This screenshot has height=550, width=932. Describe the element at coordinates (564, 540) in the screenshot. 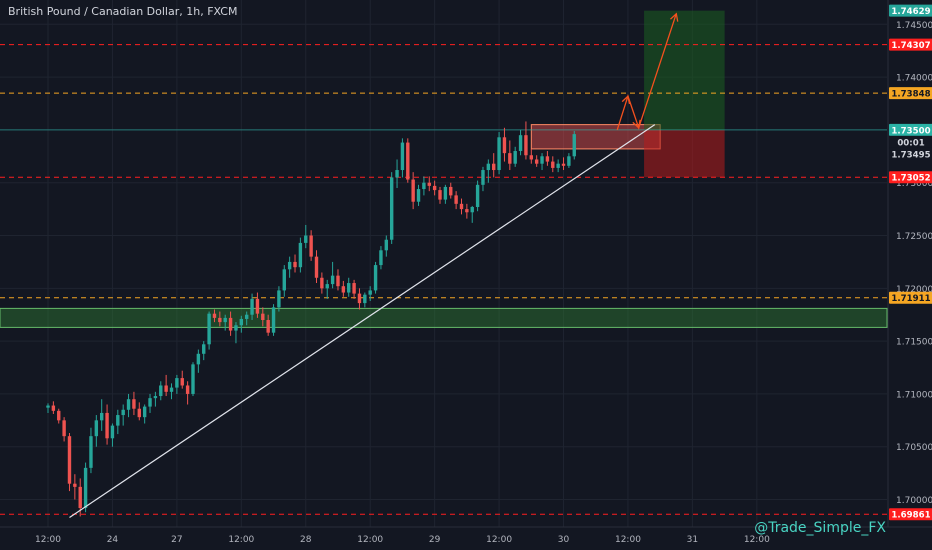

I see `x-tick-label: 30` at that location.